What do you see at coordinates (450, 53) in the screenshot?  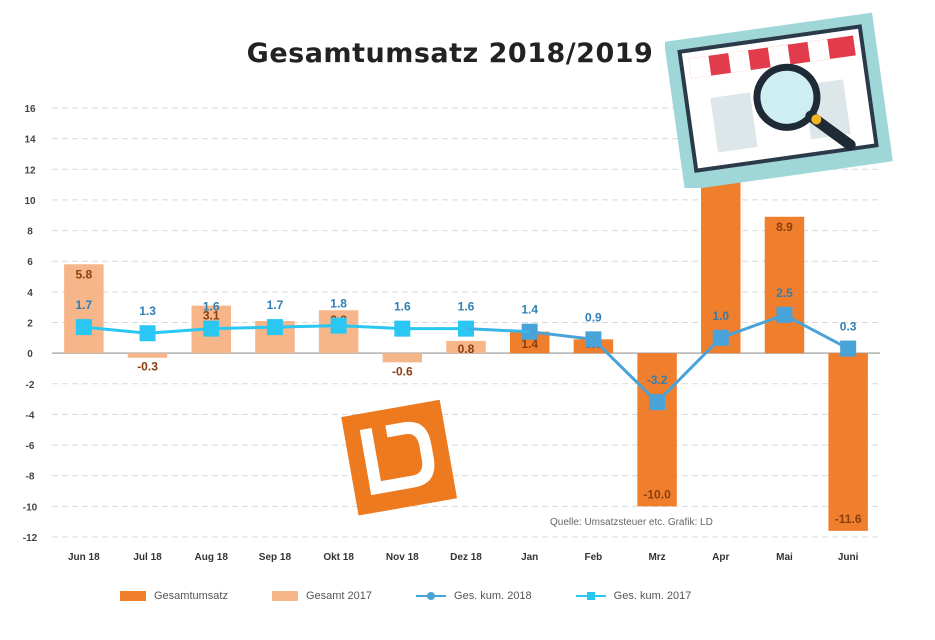 I see `chart-title: Gesamtumsatz 2018/2019` at bounding box center [450, 53].